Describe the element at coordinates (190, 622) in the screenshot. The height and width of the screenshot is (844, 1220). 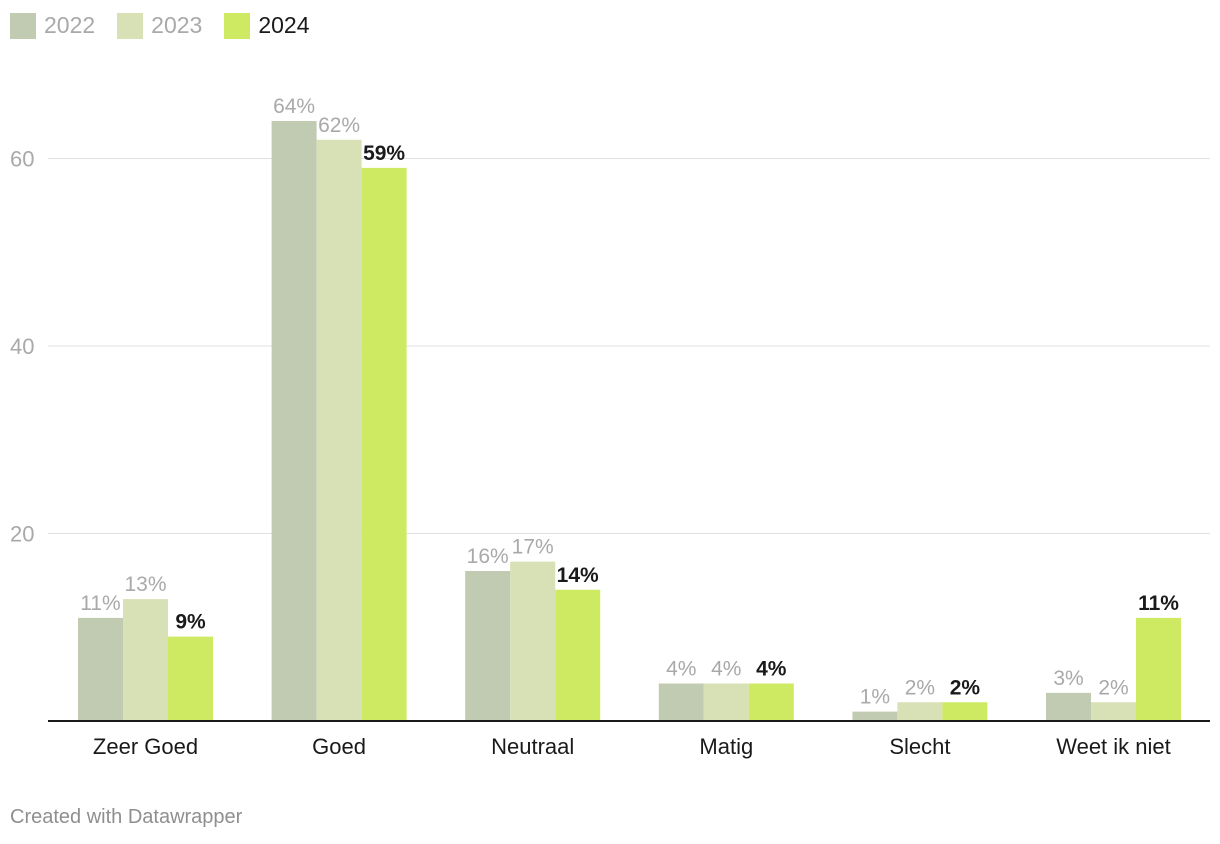
I see `data-label: 9%` at that location.